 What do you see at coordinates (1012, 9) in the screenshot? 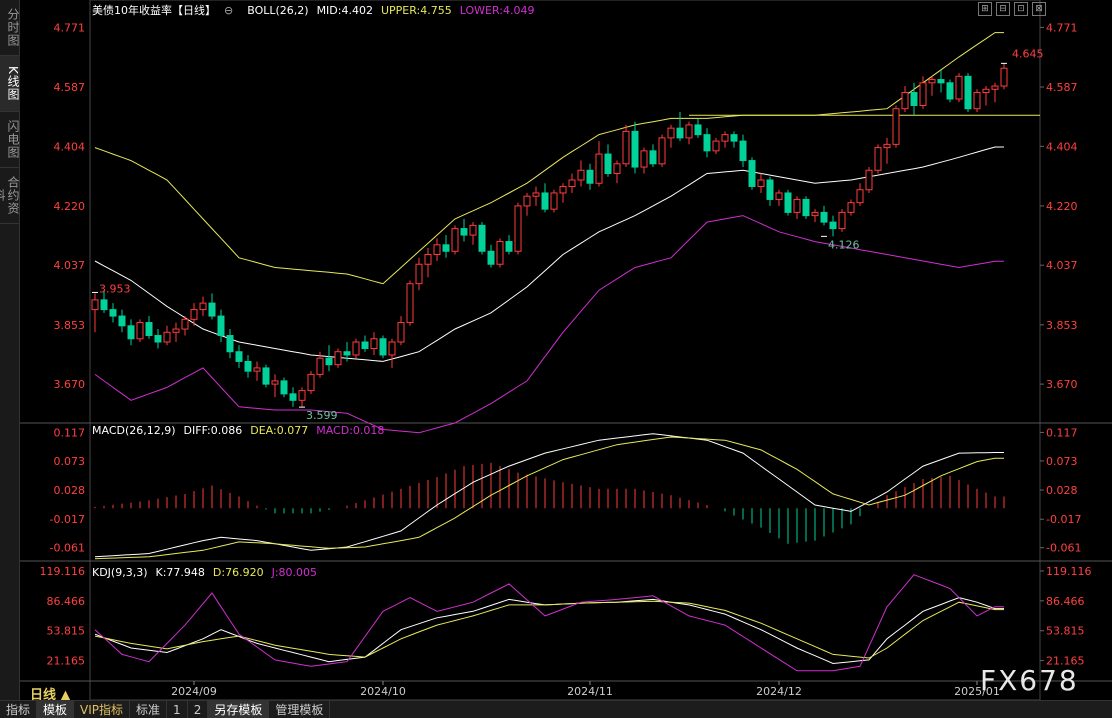
I see `window-controls: ⊞ ⊟ ⊡ ⊠` at bounding box center [1012, 9].